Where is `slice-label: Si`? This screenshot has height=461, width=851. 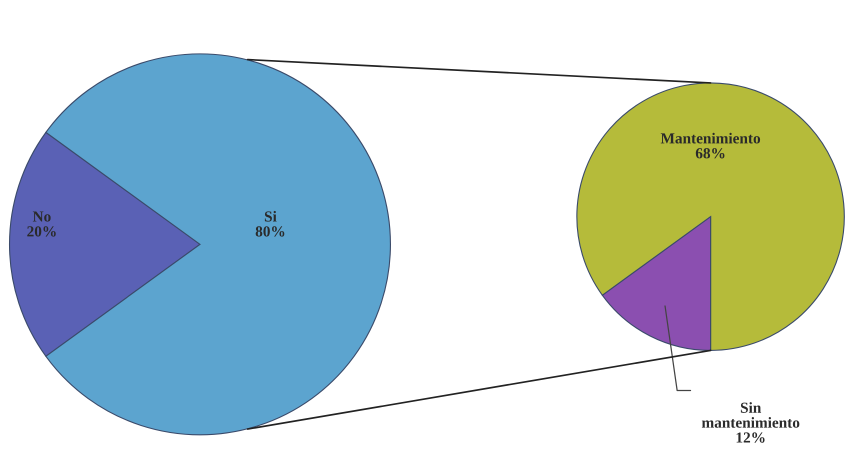 slice-label: Si is located at coordinates (270, 216).